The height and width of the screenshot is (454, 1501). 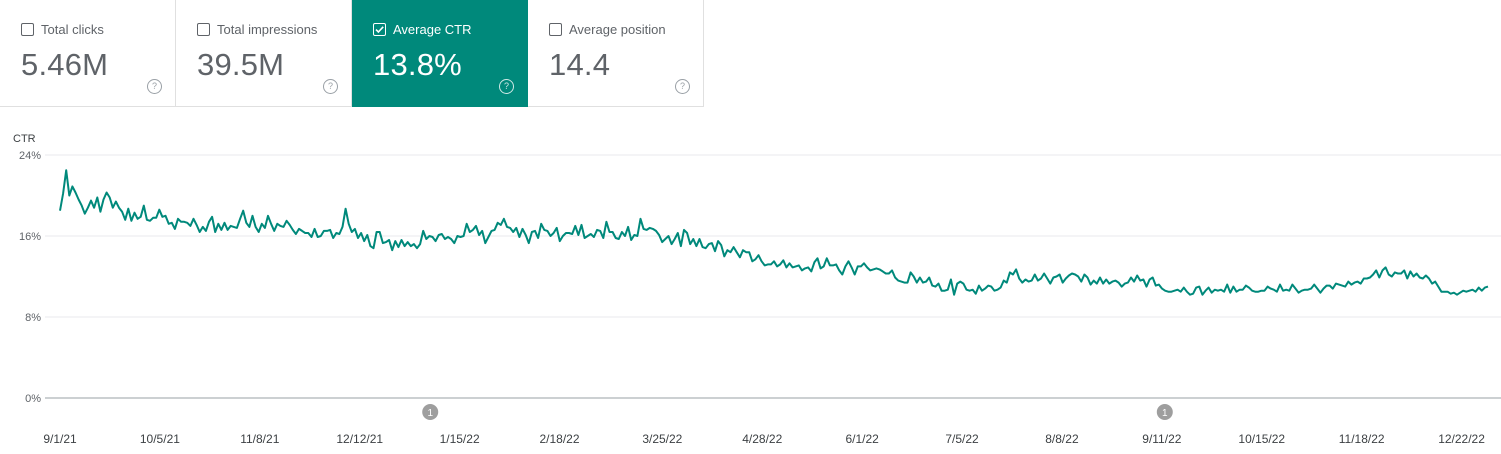 I want to click on x-tick-label: 10/15/22, so click(x=1261, y=439).